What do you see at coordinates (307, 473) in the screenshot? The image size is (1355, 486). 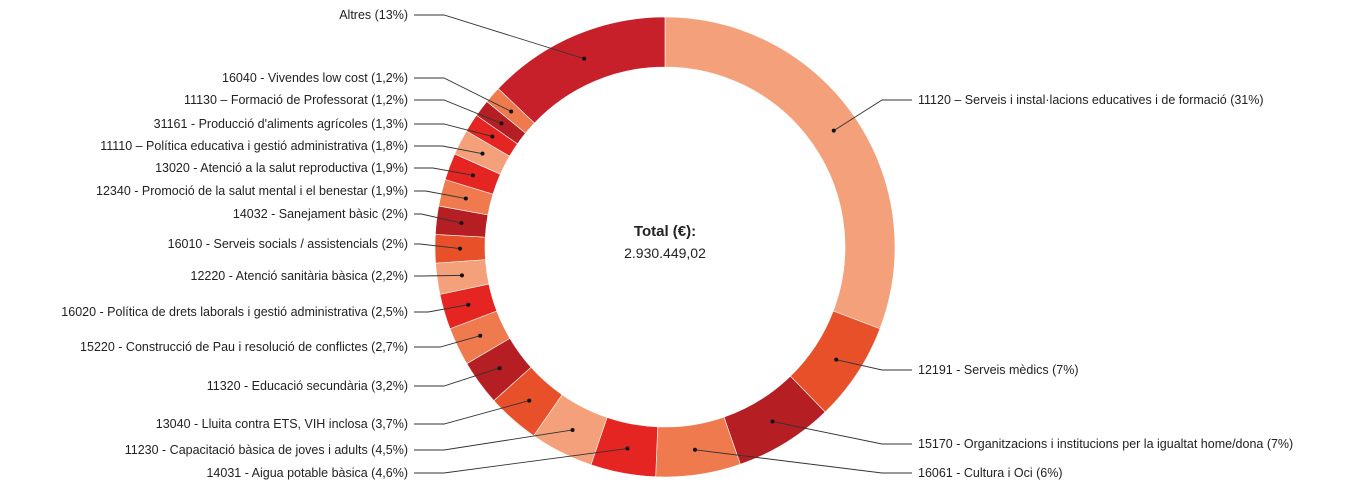 I see `slice-label-14031: 14031 - Aigua potable bàsica (4,6%)` at bounding box center [307, 473].